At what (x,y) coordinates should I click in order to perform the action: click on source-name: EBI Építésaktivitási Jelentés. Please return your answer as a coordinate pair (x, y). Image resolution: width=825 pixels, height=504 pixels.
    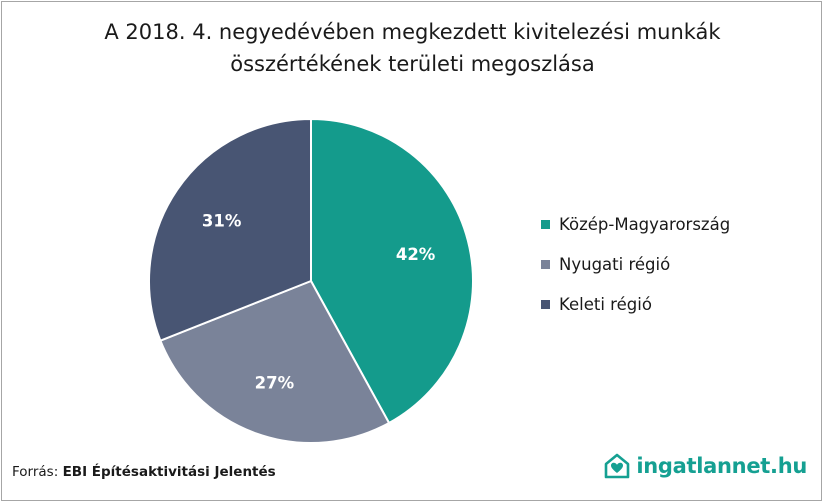
    Looking at the image, I should click on (169, 472).